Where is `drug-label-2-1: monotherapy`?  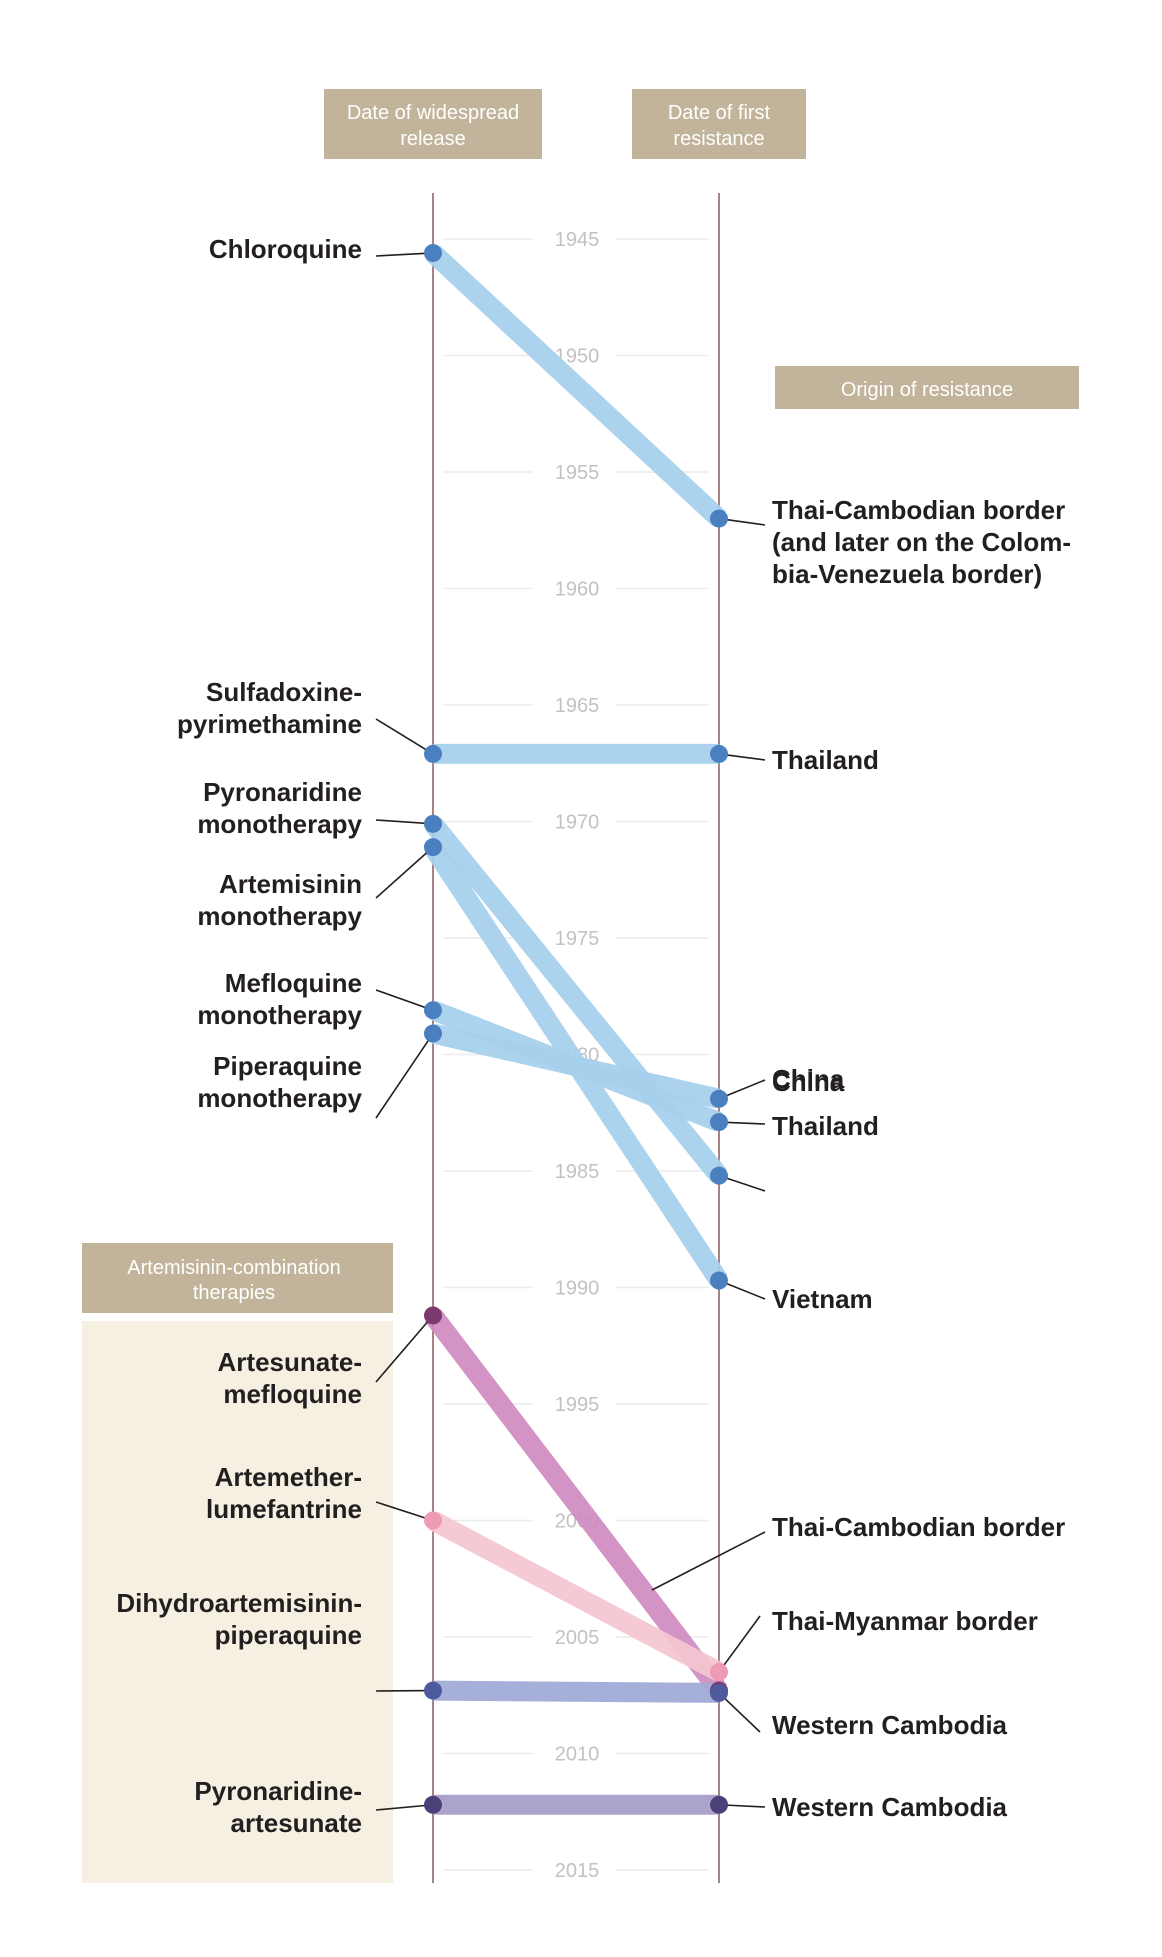 drug-label-2-1: monotherapy is located at coordinates (279, 824).